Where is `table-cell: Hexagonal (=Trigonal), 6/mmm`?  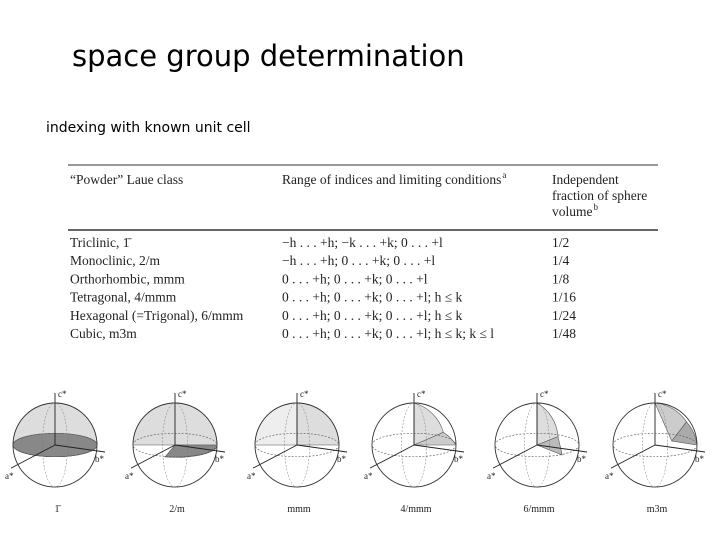 table-cell: Hexagonal (=Trigonal), 6/mmm is located at coordinates (157, 315).